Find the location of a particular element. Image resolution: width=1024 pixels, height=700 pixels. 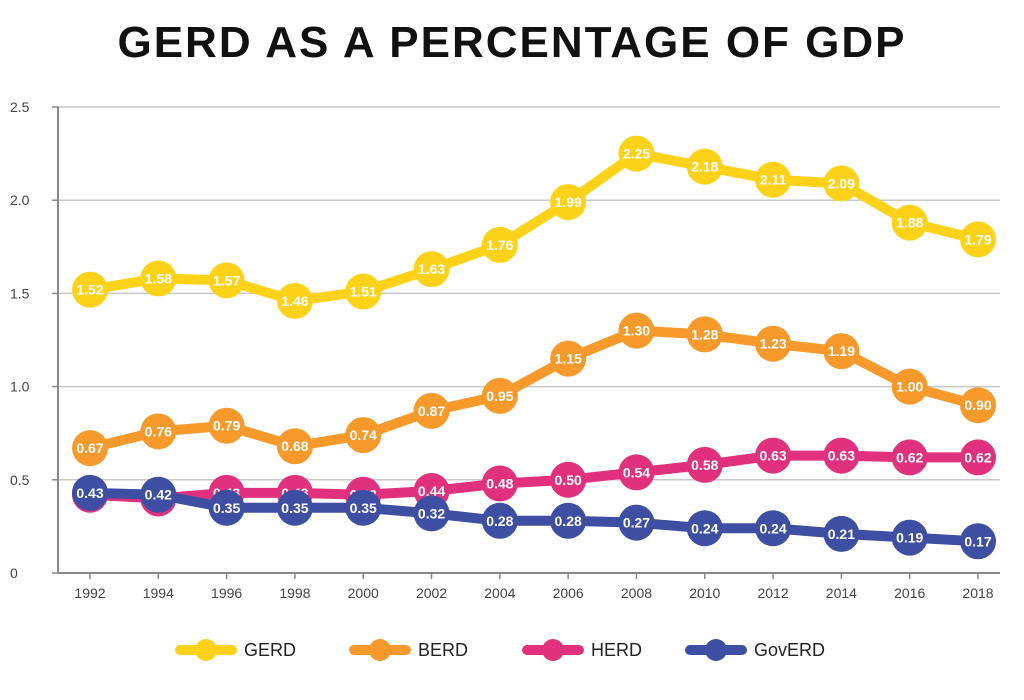

data-label-berd: 0.79 is located at coordinates (226, 426).